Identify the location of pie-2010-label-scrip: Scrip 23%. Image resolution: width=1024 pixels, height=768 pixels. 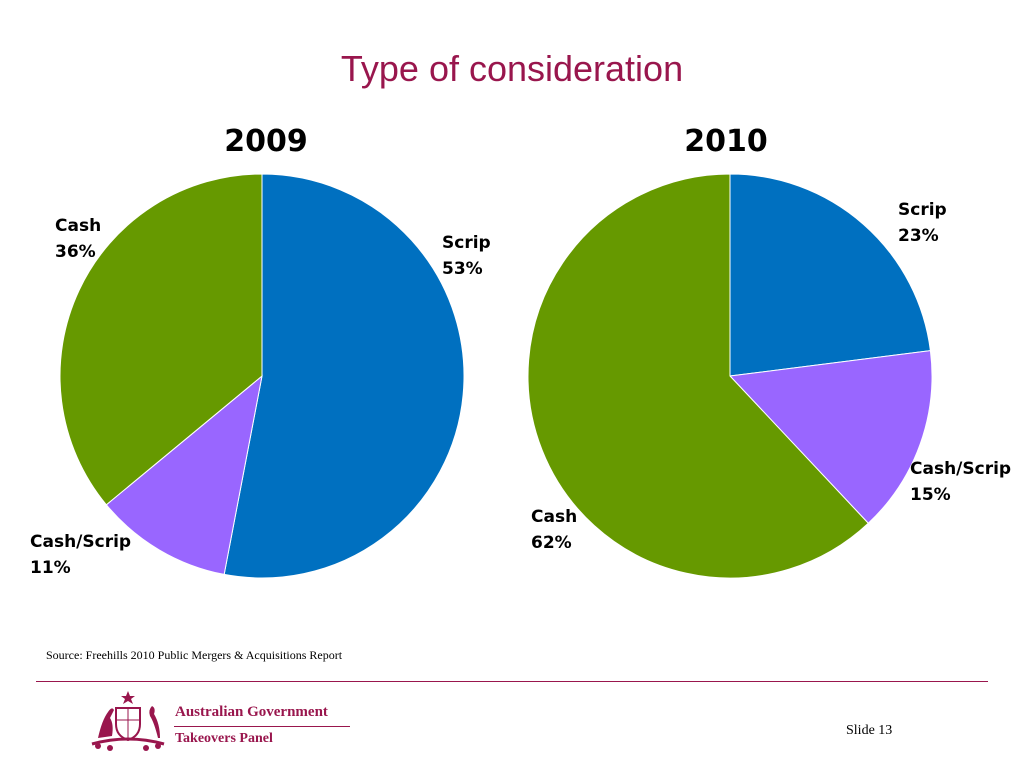
(922, 223).